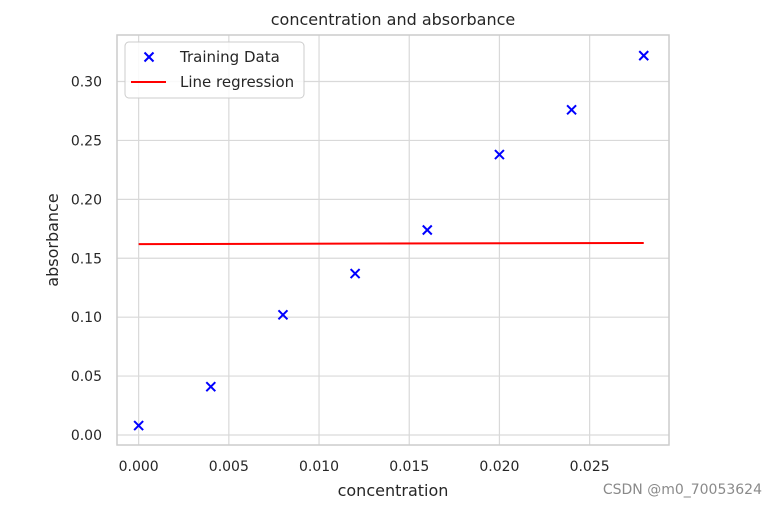 The image size is (776, 507). Describe the element at coordinates (86, 200) in the screenshot. I see `y-tick-label: 0.20` at that location.